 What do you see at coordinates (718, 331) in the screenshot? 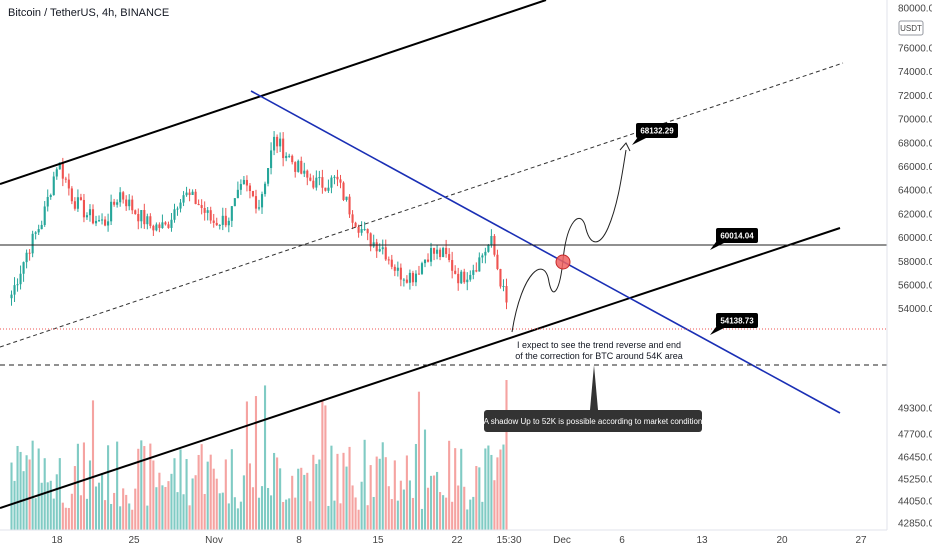
I see `callout-pointer` at bounding box center [718, 331].